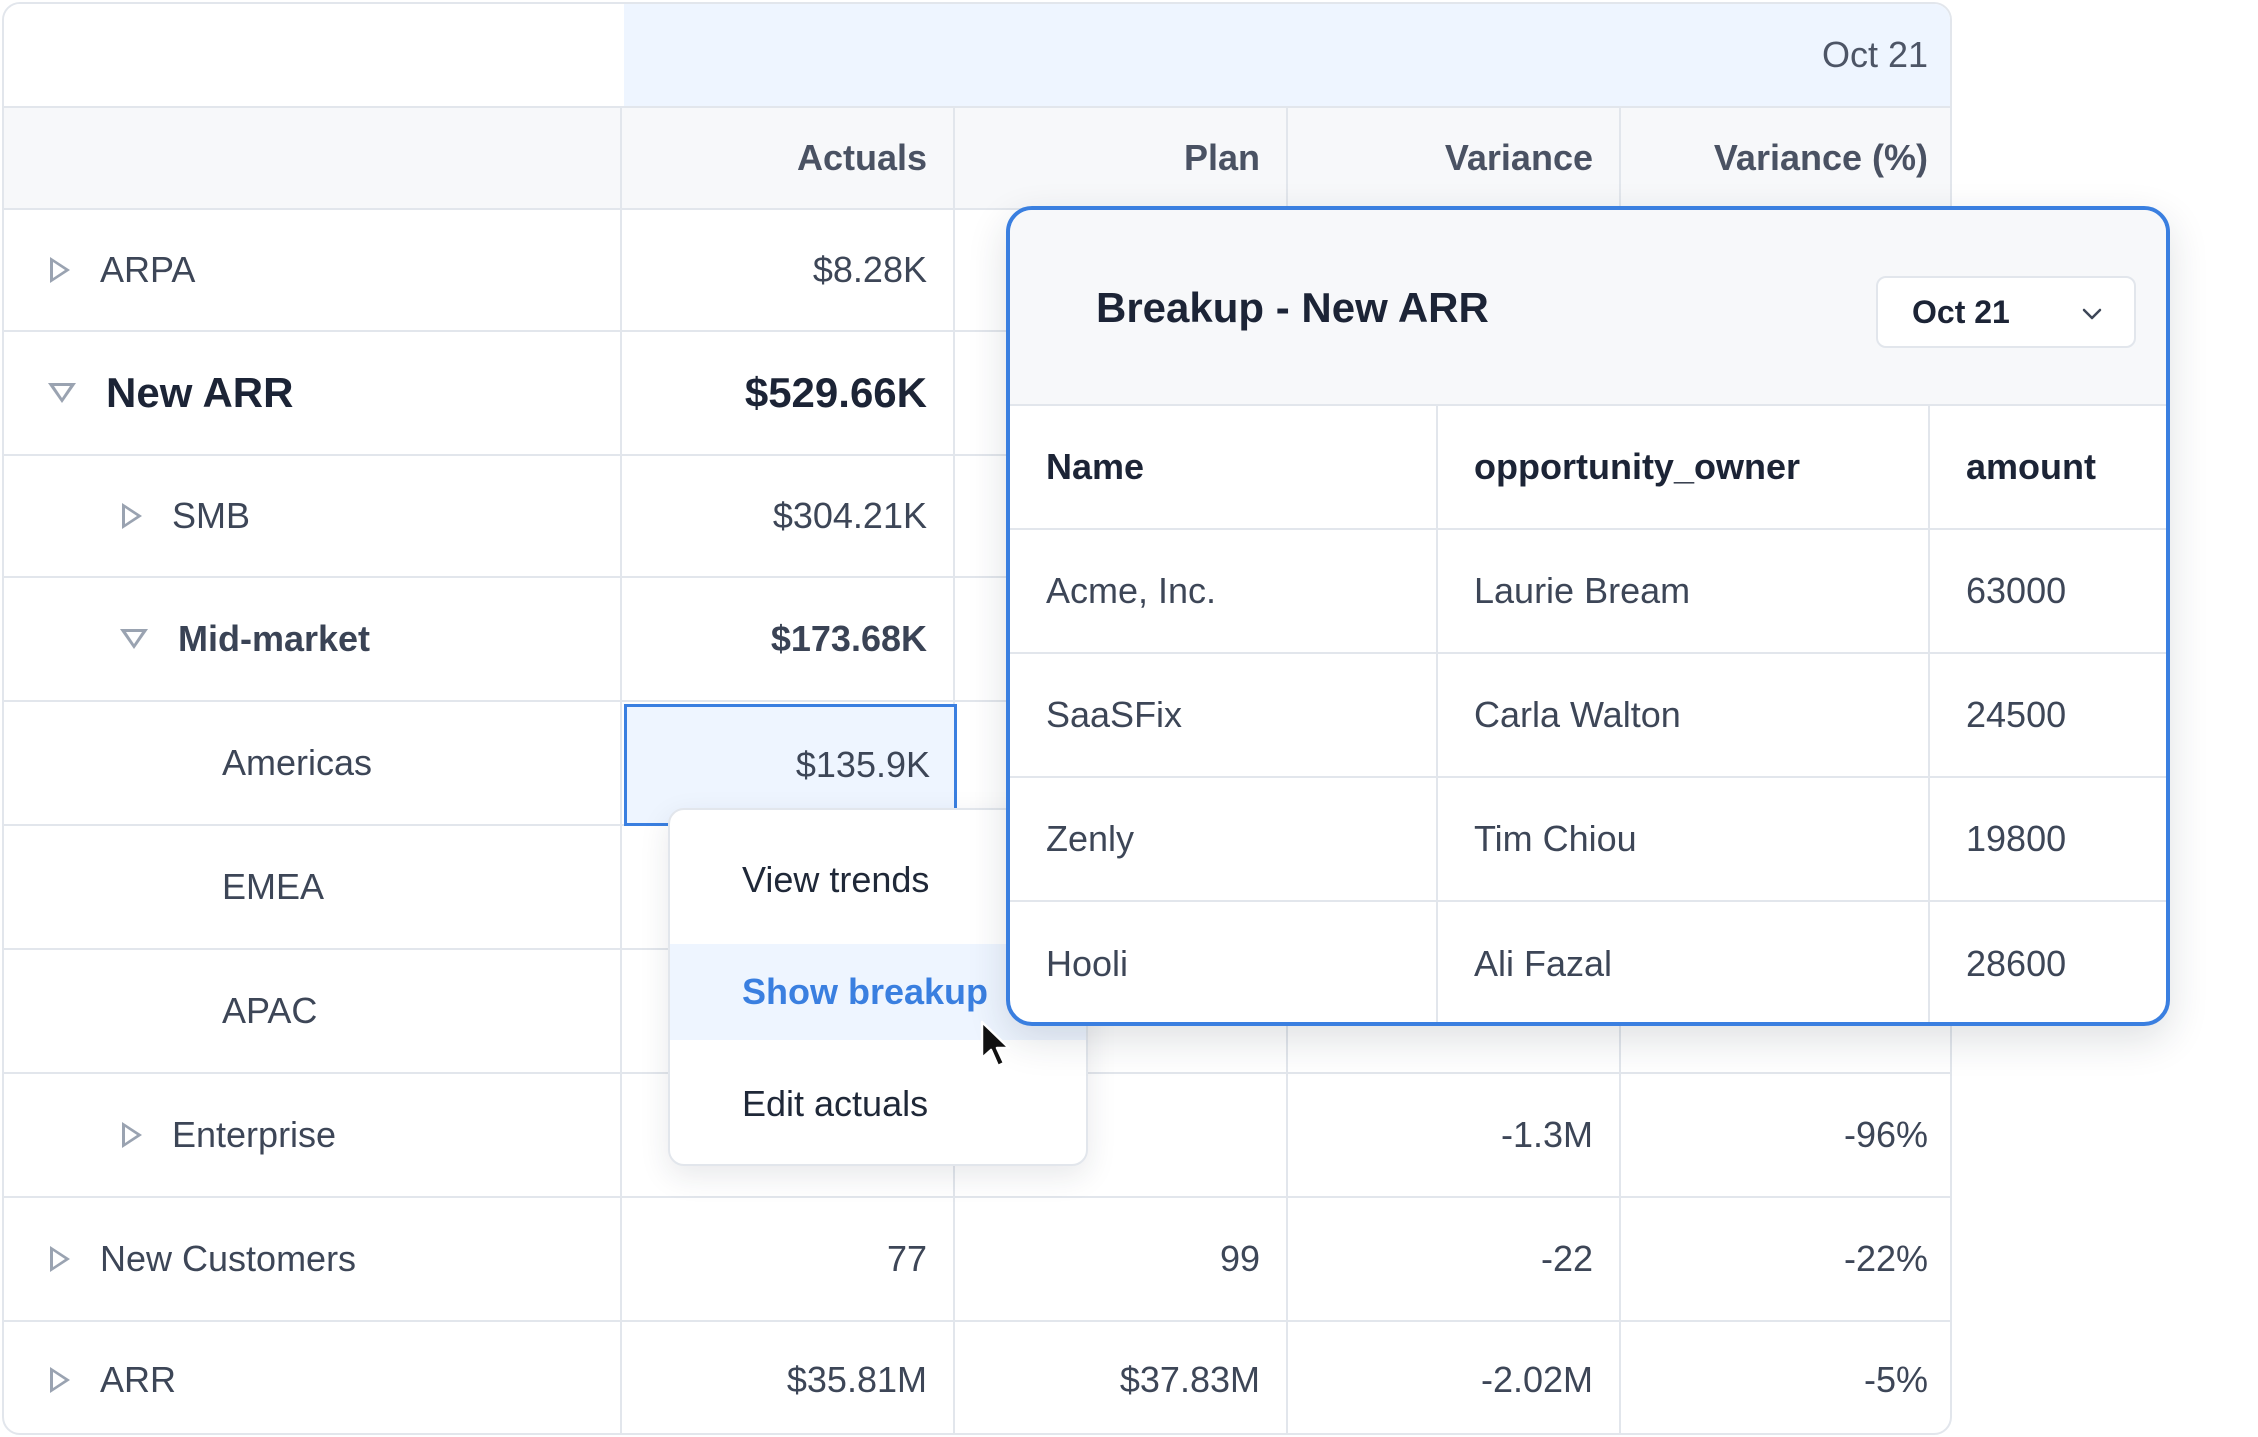 Image resolution: width=2258 pixels, height=1437 pixels. I want to click on table-row: New Customers 77 99 -22 -22%, so click(977, 1260).